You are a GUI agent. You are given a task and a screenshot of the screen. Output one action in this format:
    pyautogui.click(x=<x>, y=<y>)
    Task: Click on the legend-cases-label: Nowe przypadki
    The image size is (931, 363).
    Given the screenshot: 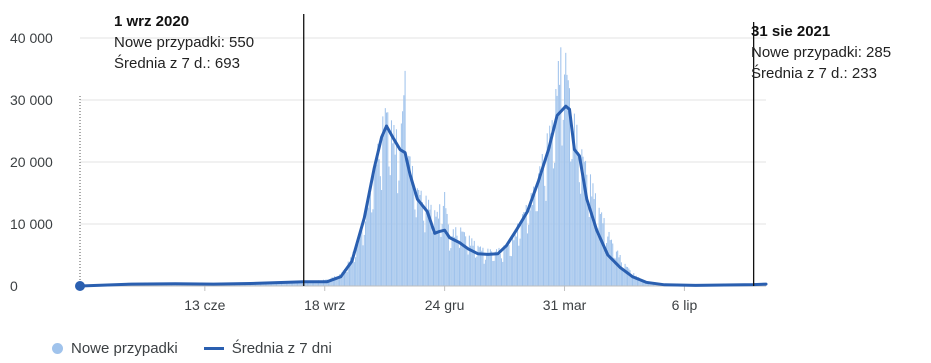 What is the action you would take?
    pyautogui.click(x=124, y=348)
    